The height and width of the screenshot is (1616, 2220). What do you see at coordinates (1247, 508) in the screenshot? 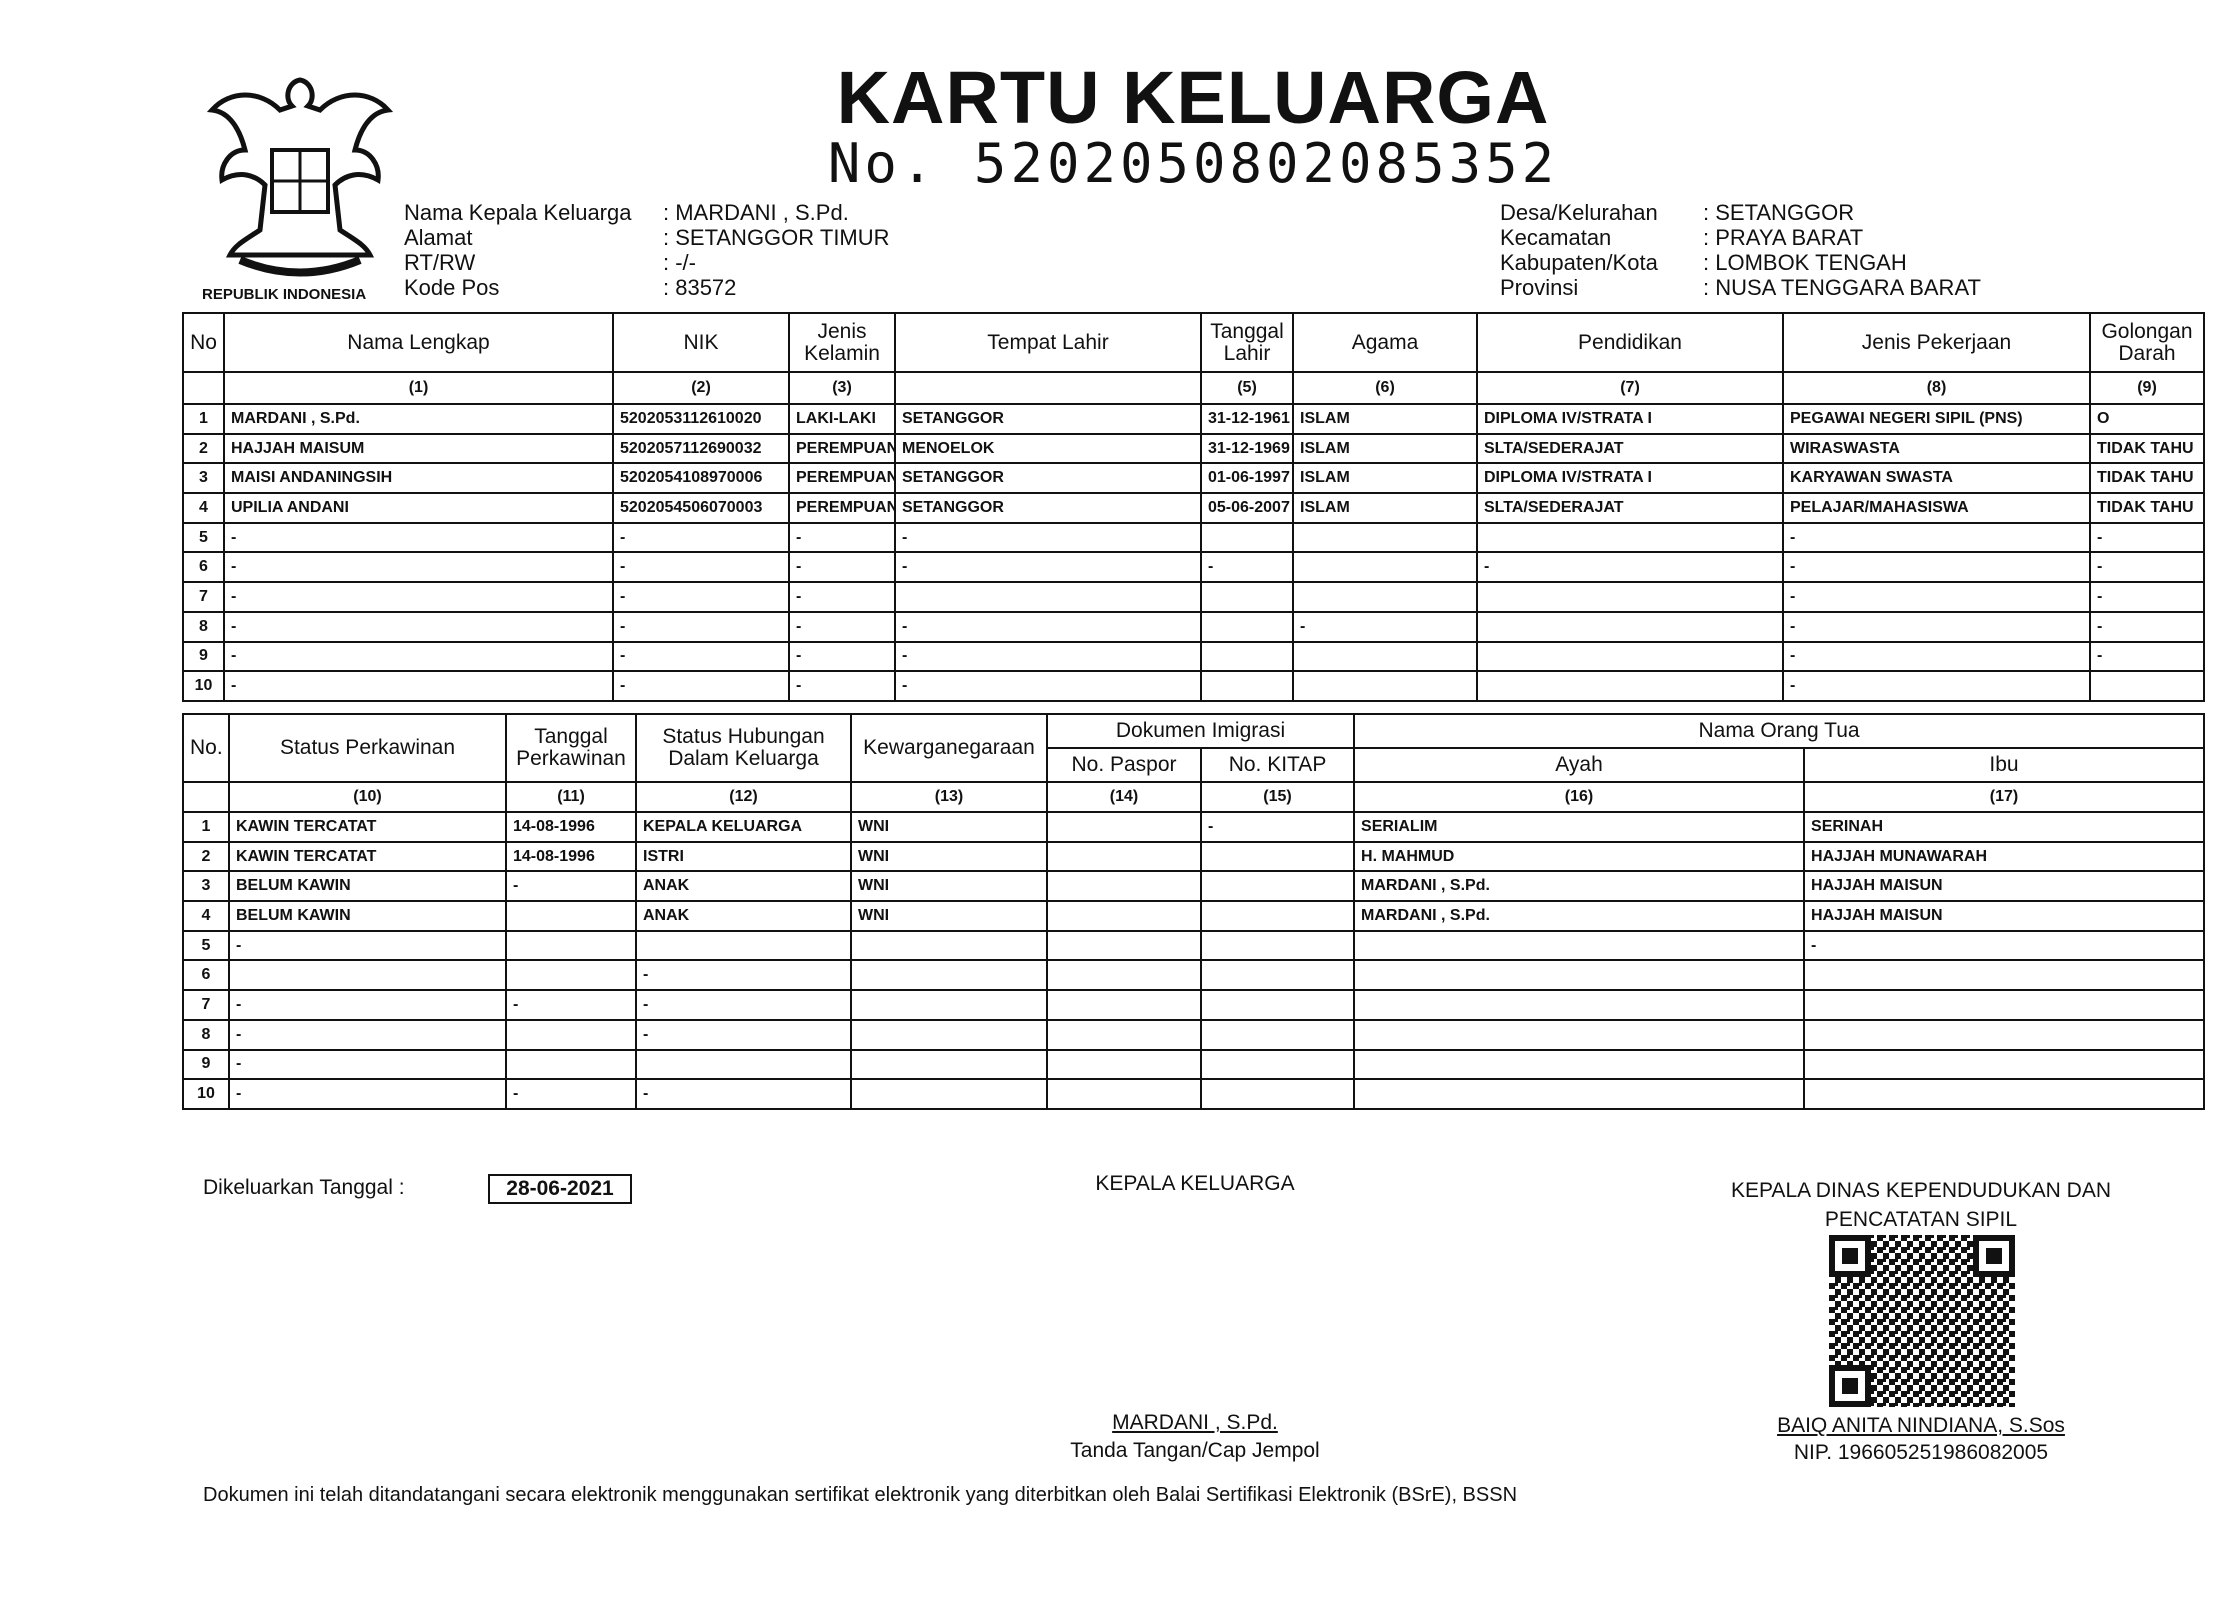
I see `cell: 05-06-2007` at bounding box center [1247, 508].